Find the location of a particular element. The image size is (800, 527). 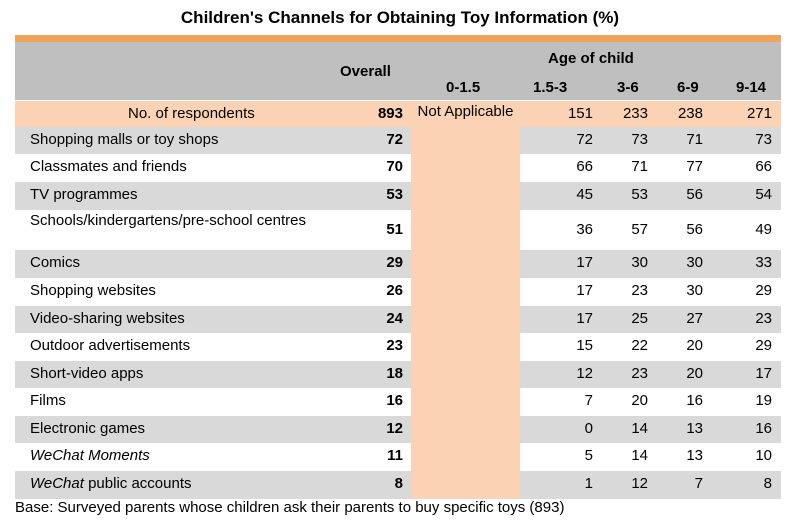

overall-value: 24 is located at coordinates (394, 318).